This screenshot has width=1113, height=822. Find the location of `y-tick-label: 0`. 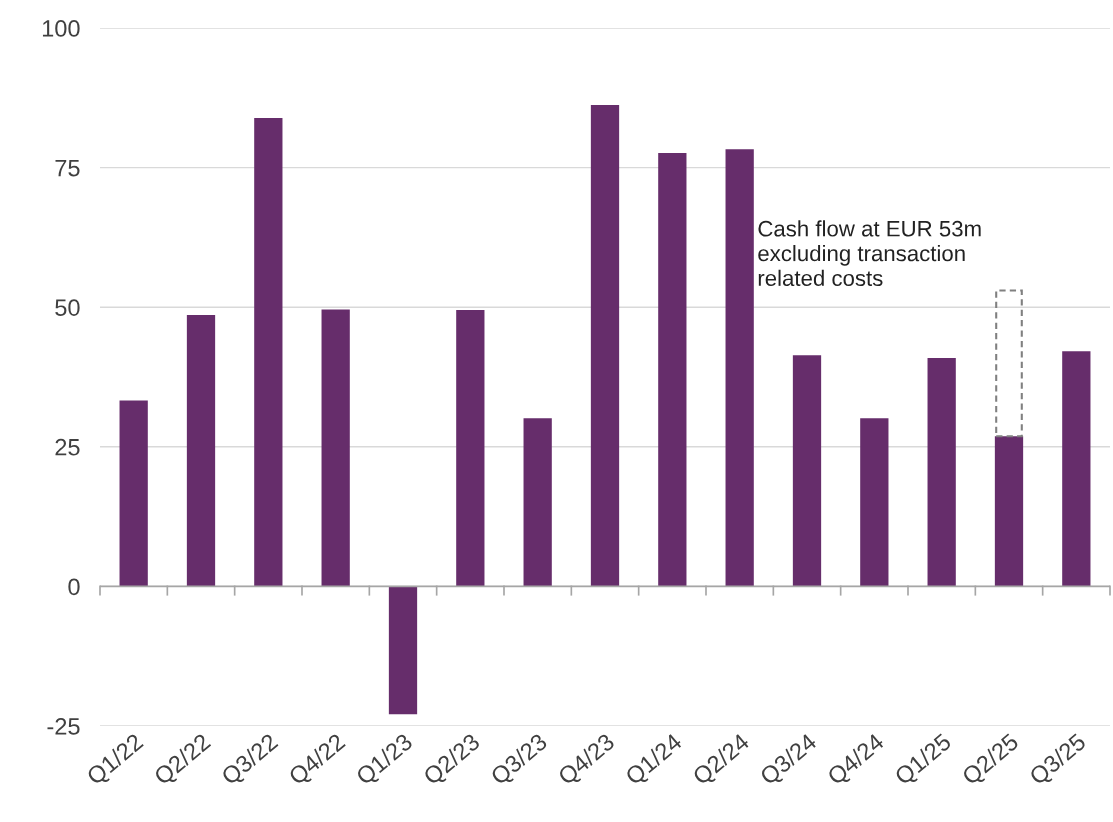

y-tick-label: 0 is located at coordinates (74, 587).